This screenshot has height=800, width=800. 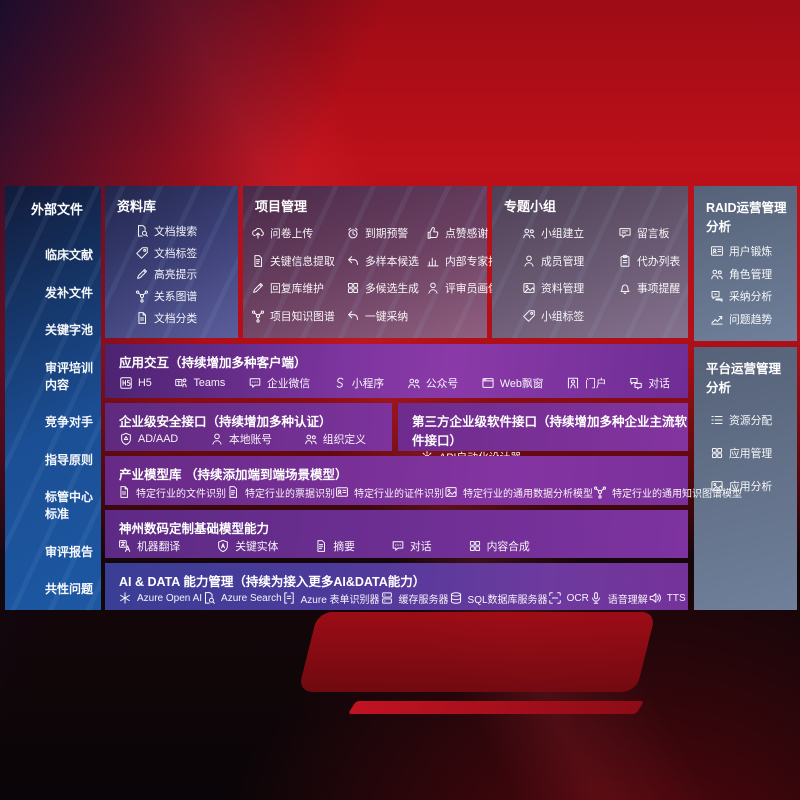 I want to click on feature-item: 角色管理, so click(x=753, y=274).